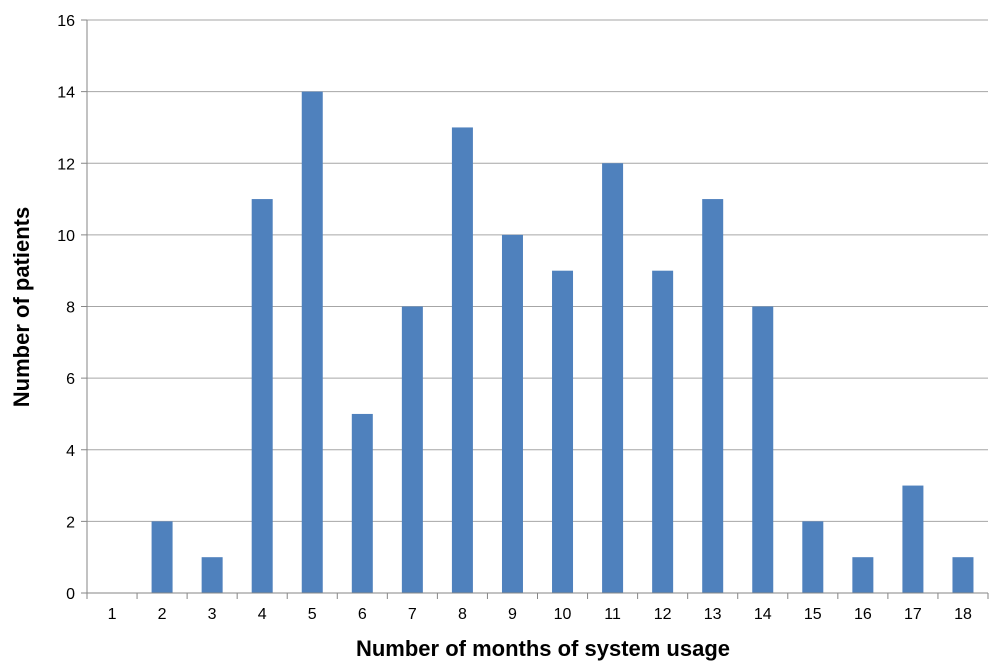 This screenshot has height=666, width=992. Describe the element at coordinates (112, 614) in the screenshot. I see `x-tick-label: 1` at that location.